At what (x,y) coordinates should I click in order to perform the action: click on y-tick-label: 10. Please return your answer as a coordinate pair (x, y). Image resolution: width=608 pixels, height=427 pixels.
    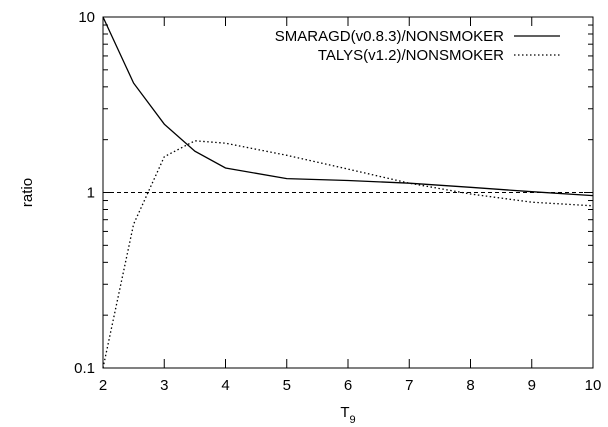
    Looking at the image, I should click on (86, 17).